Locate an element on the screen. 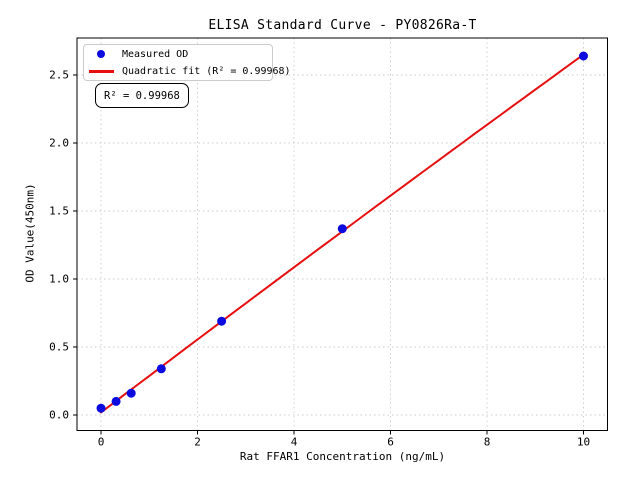 This screenshot has width=640, height=480. legend: Measured OD Quadratic fit (R² = 0.99968) is located at coordinates (187, 62).